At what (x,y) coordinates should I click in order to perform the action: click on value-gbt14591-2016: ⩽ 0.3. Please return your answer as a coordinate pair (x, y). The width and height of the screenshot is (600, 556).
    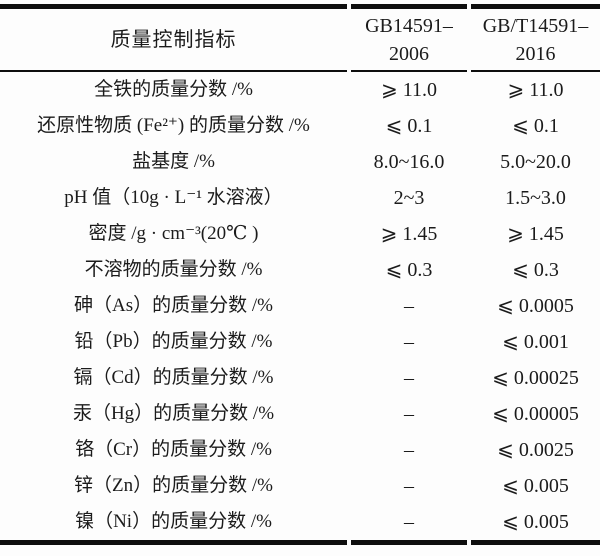
    Looking at the image, I should click on (535, 270).